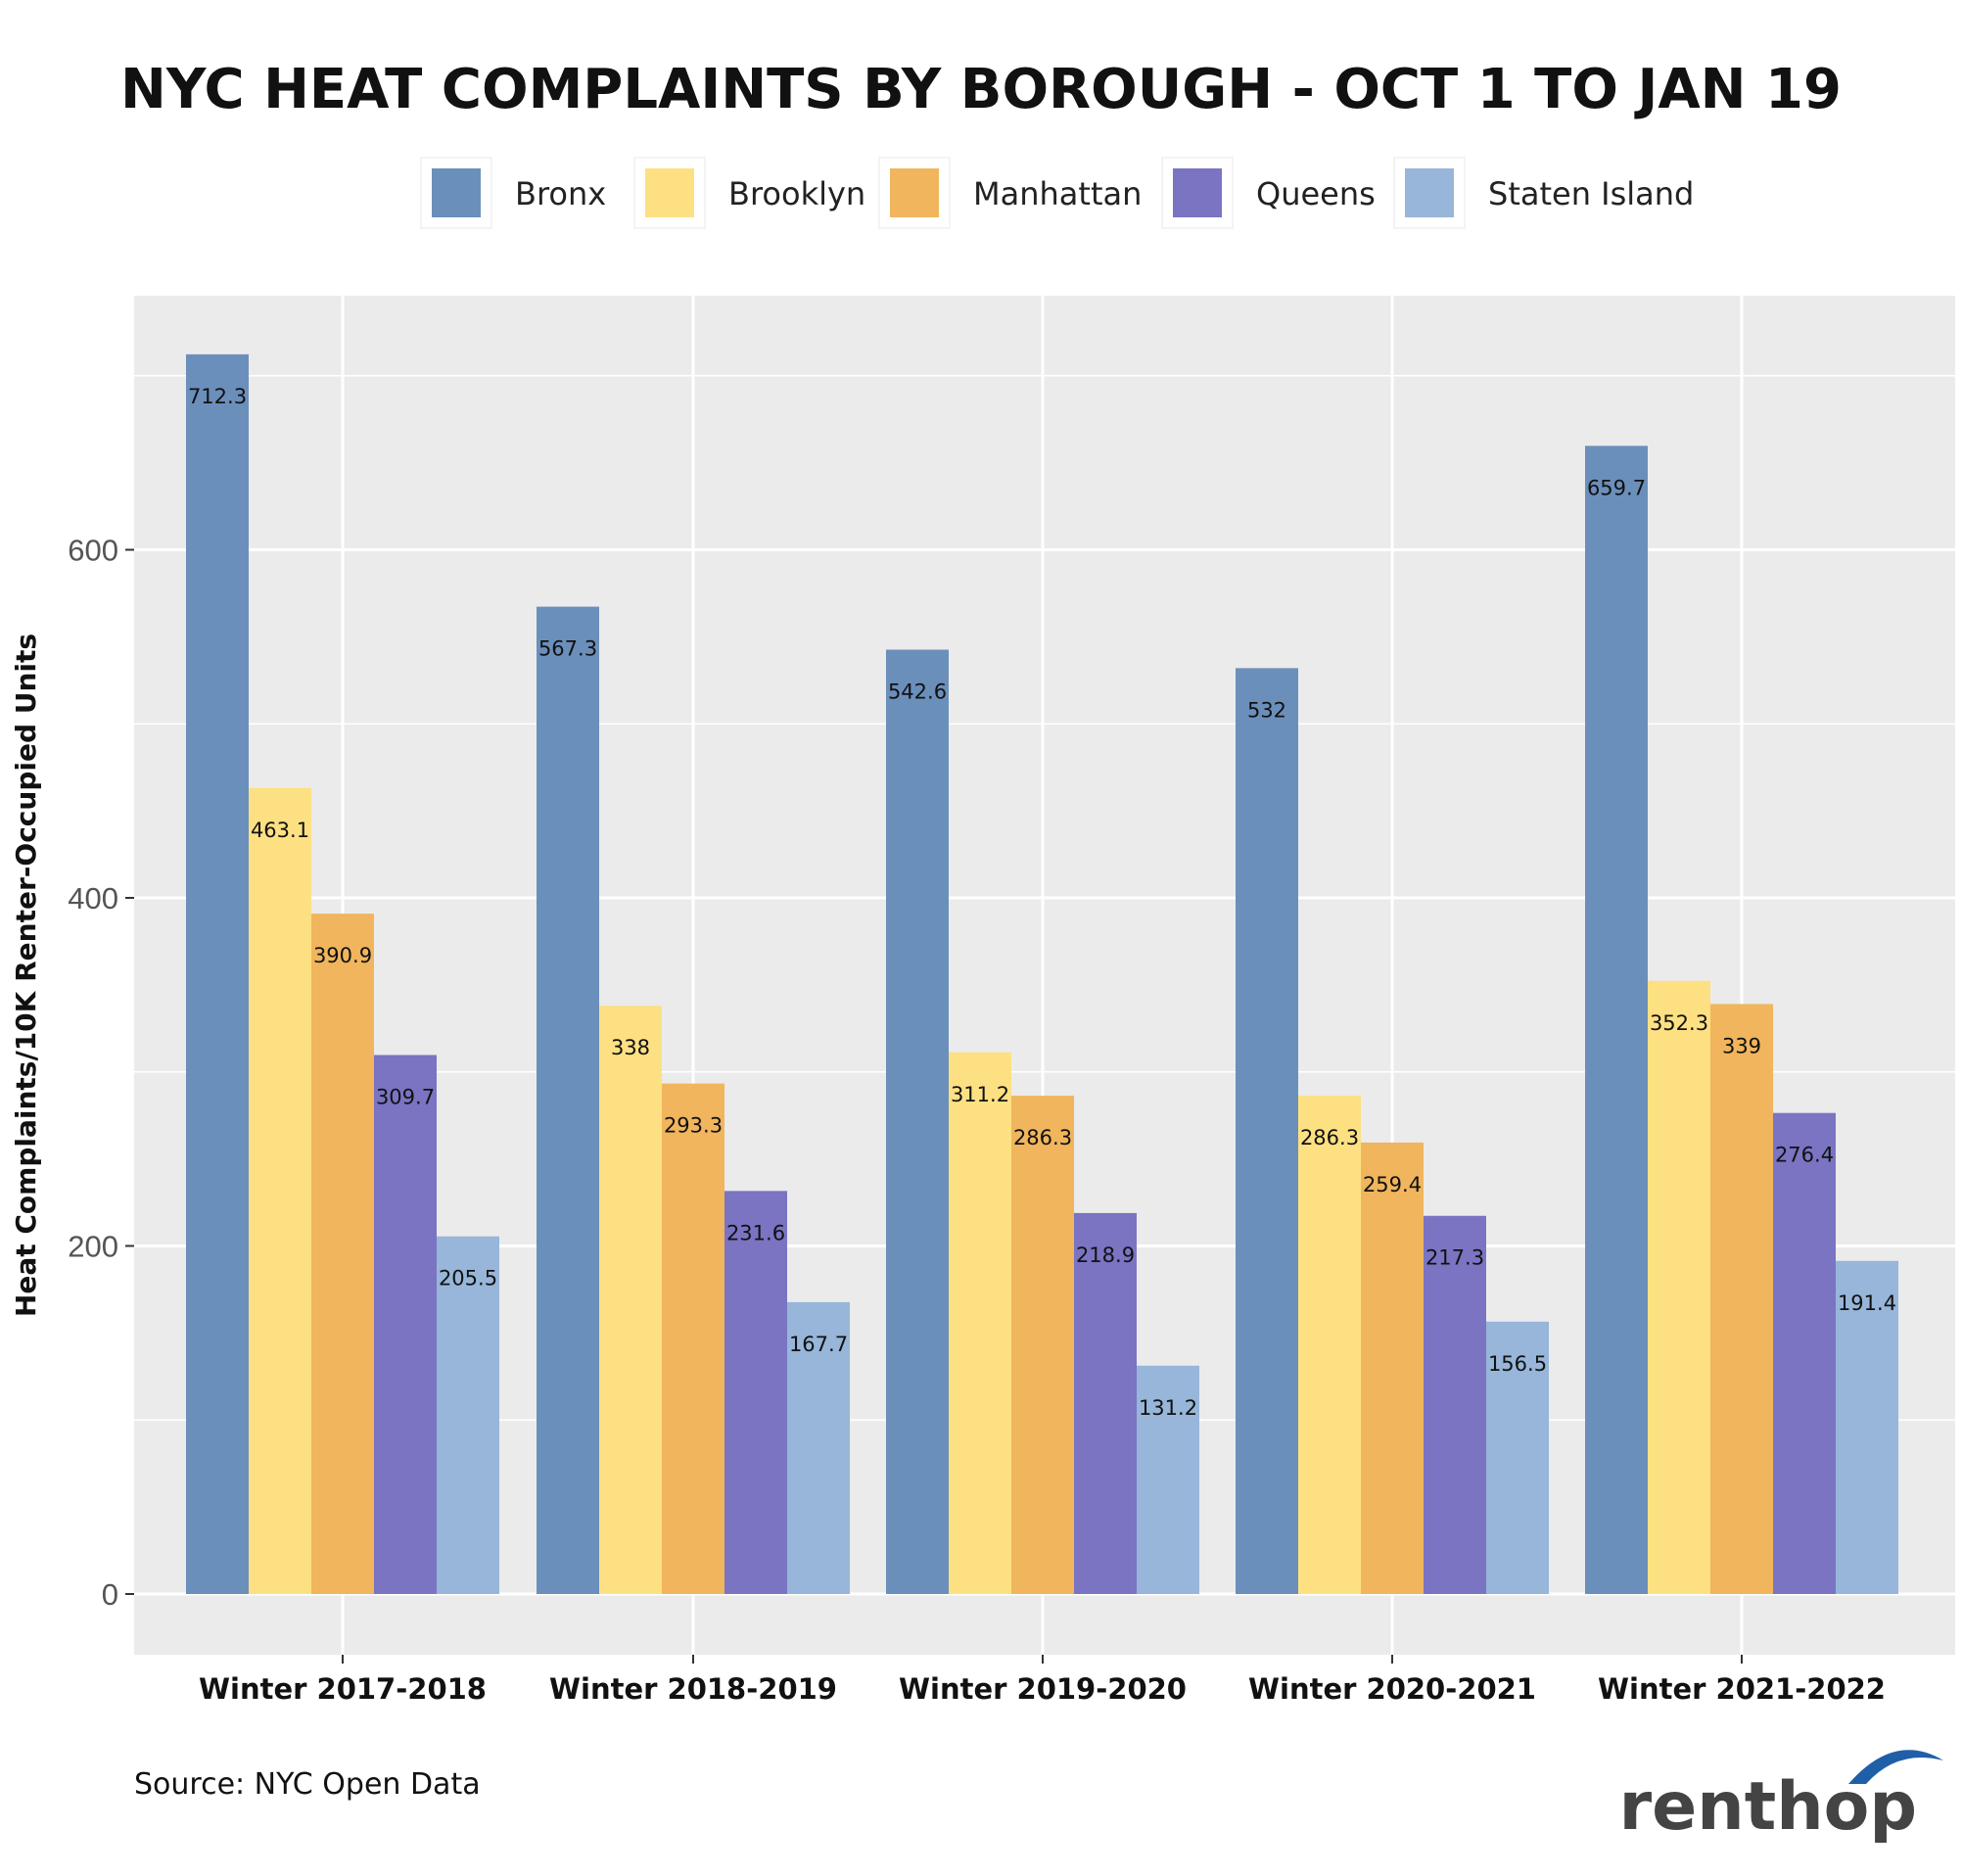 The height and width of the screenshot is (1876, 1962). Describe the element at coordinates (1043, 1689) in the screenshot. I see `x-tick-label: Winter 2019-2020` at that location.